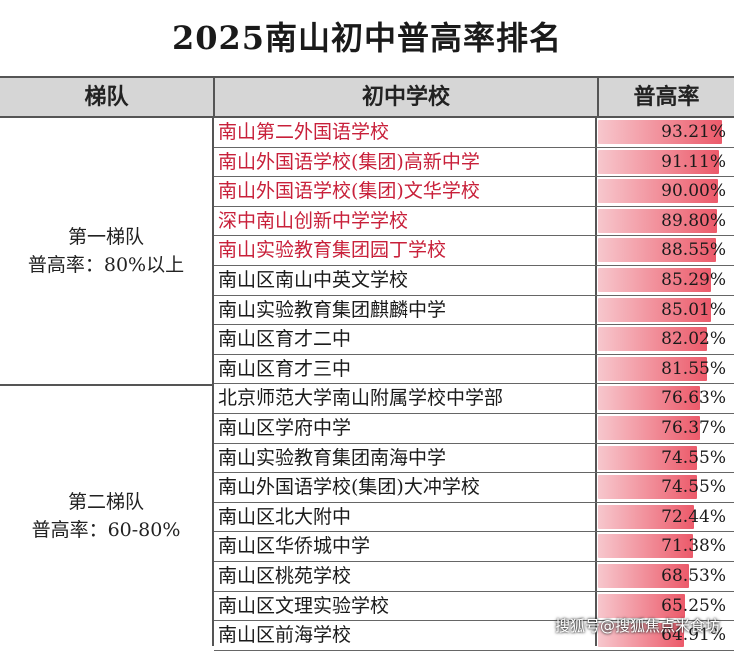 This screenshot has height=651, width=734. What do you see at coordinates (349, 191) in the screenshot?
I see `school-name: 南山外国语学校(集团)文华学校` at bounding box center [349, 191].